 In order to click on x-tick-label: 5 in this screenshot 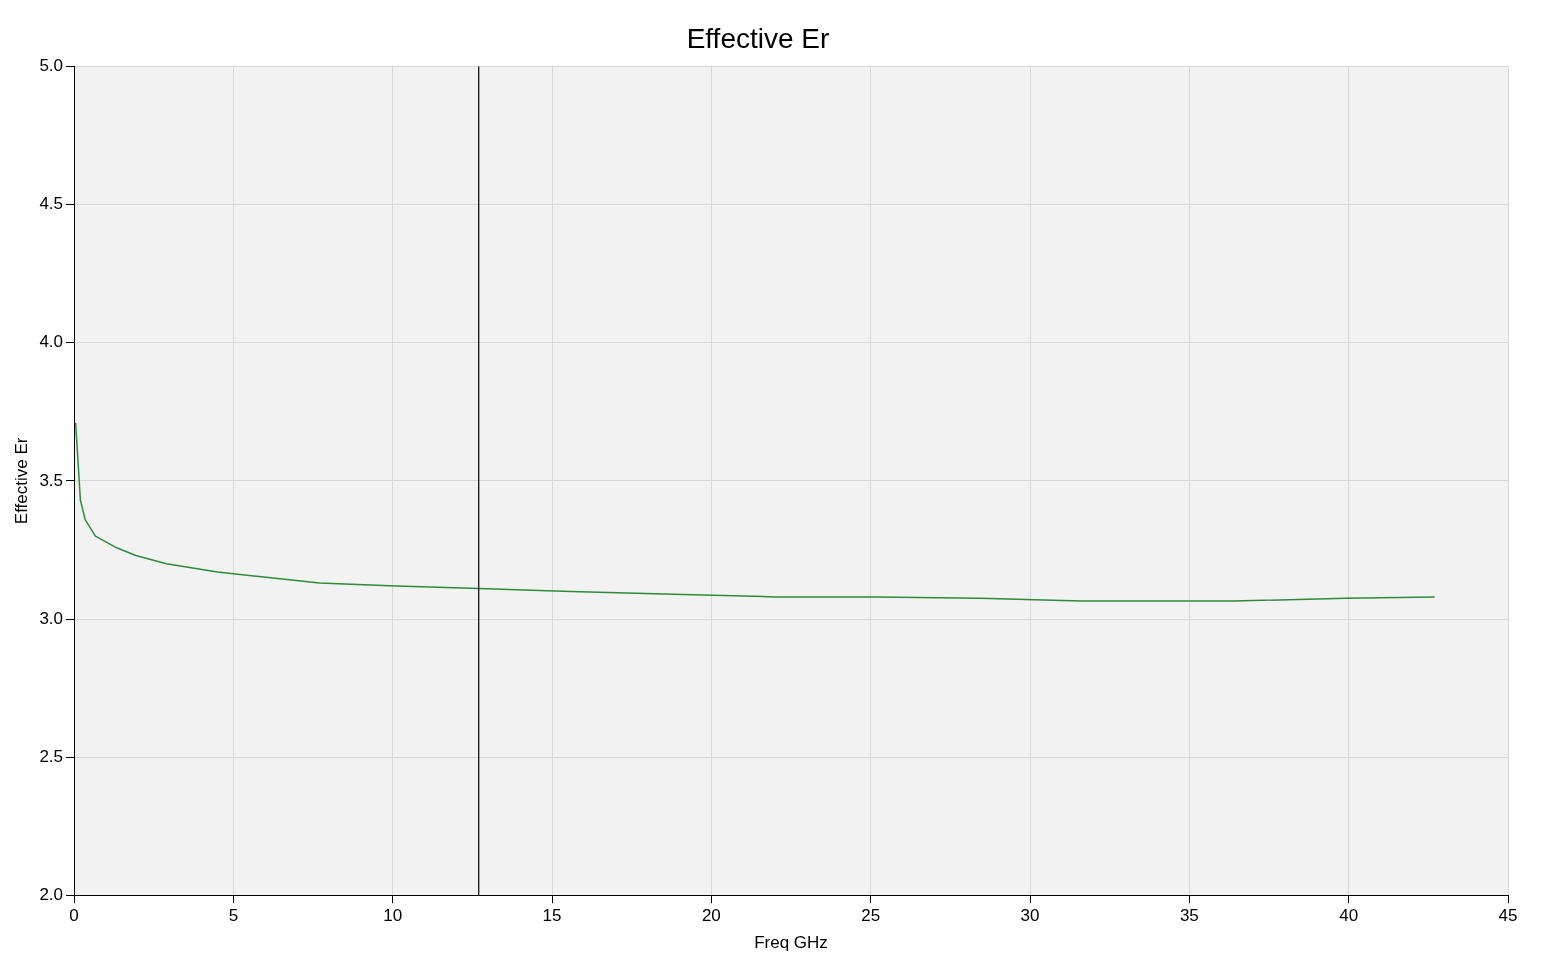, I will do `click(233, 916)`.